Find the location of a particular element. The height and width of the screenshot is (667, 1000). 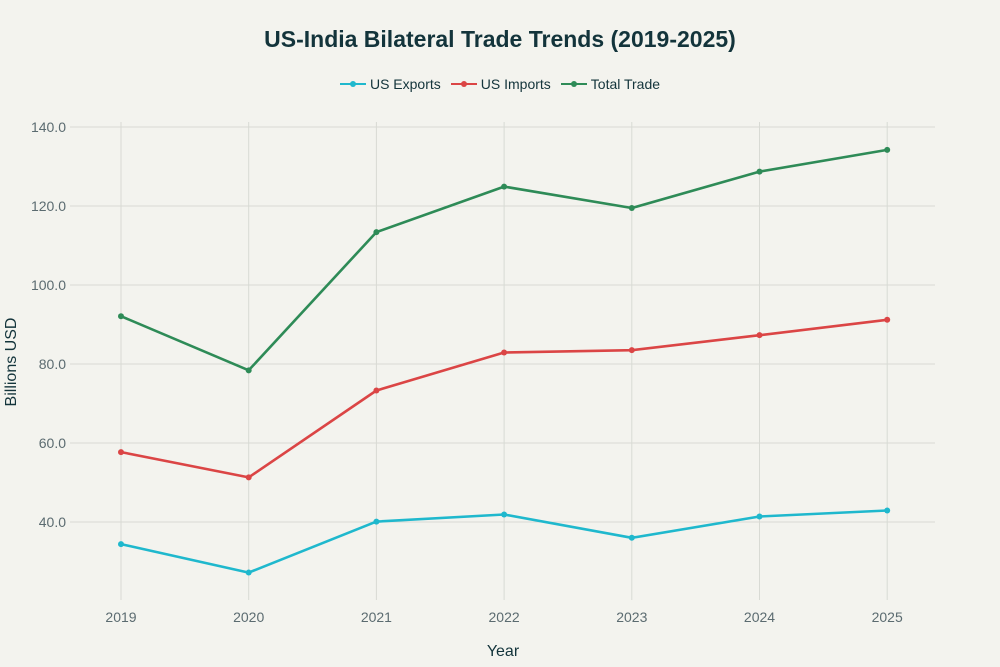

x-tick-label: 2022 is located at coordinates (504, 617).